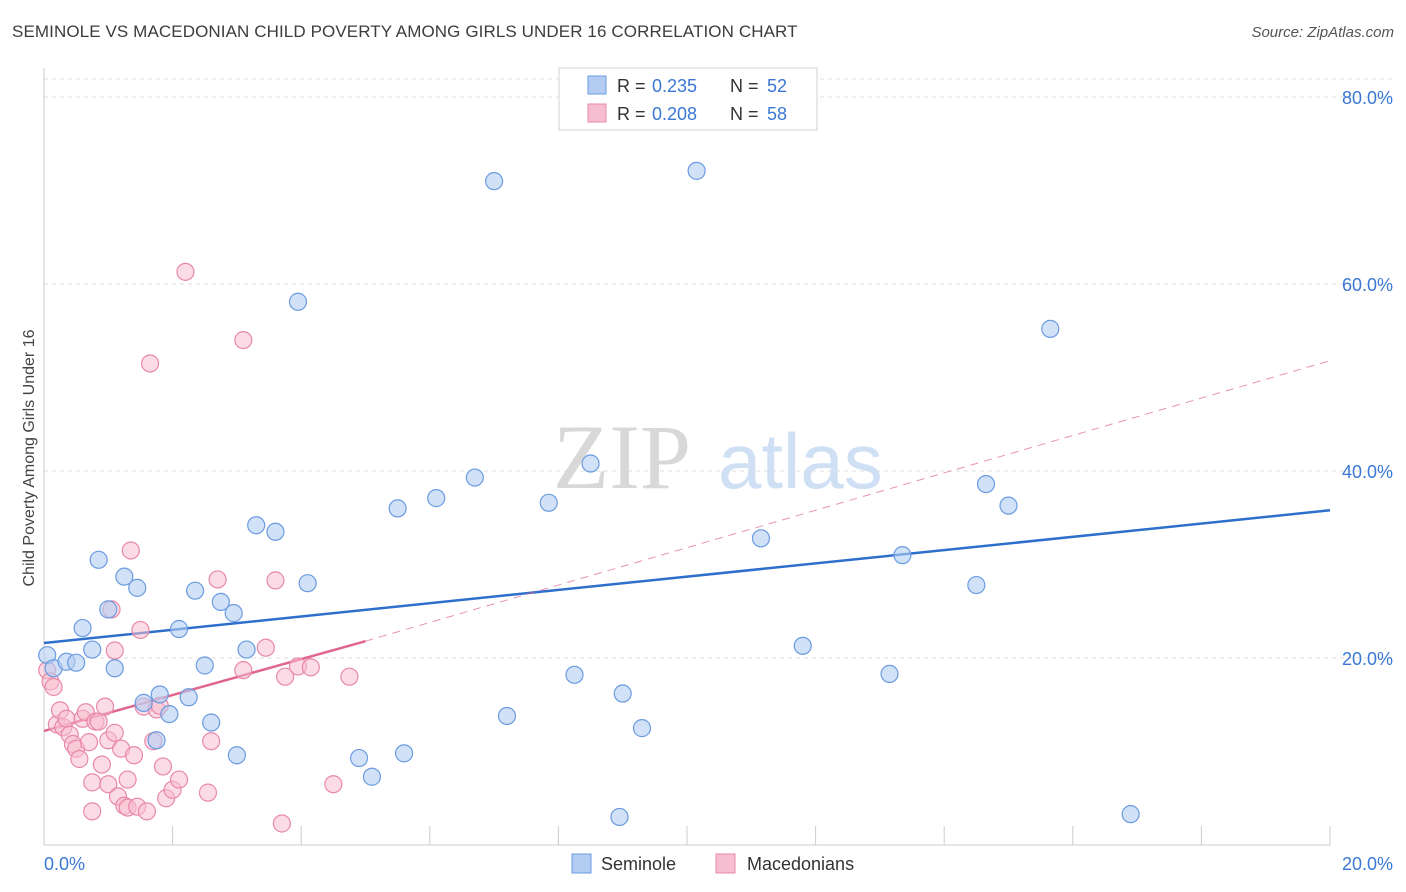  I want to click on stats-legend: R = 0.235 N = 52 R = 0.208 N = 58, so click(688, 99).